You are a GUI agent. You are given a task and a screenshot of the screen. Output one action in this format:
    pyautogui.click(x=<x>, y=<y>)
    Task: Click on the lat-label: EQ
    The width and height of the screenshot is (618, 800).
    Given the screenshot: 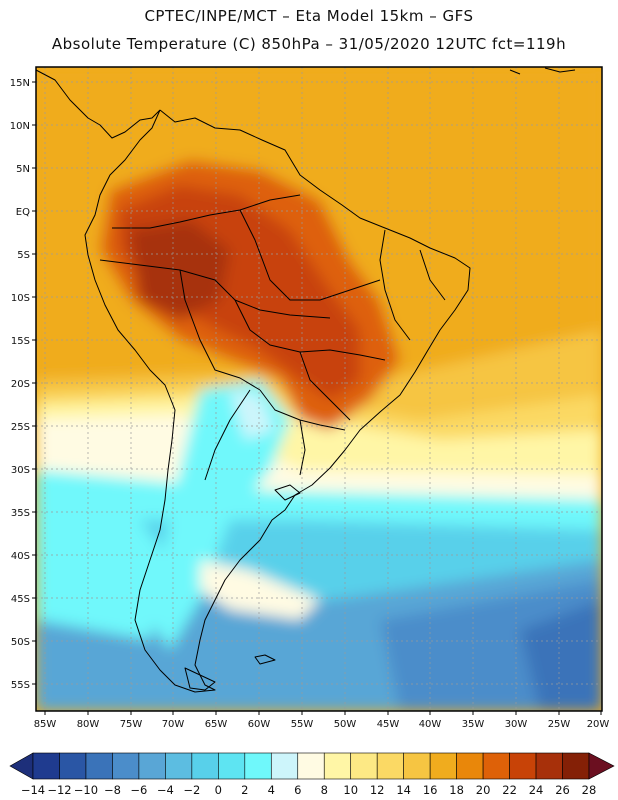 What is the action you would take?
    pyautogui.click(x=23, y=212)
    